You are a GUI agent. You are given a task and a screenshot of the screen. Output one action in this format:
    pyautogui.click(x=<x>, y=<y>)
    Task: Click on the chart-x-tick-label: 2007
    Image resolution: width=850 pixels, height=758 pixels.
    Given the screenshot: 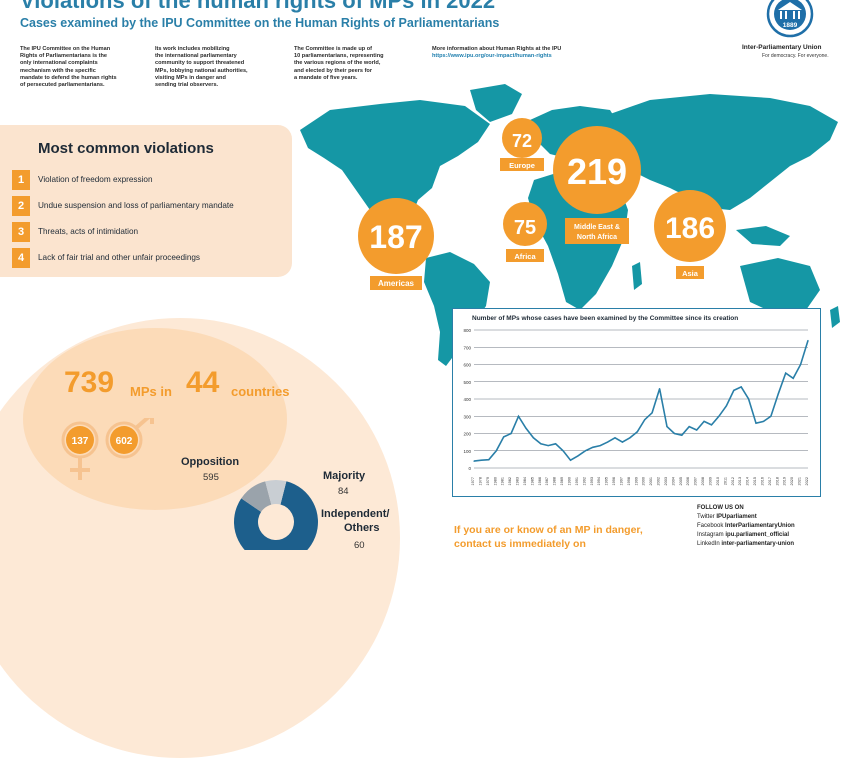 What is the action you would take?
    pyautogui.click(x=696, y=481)
    